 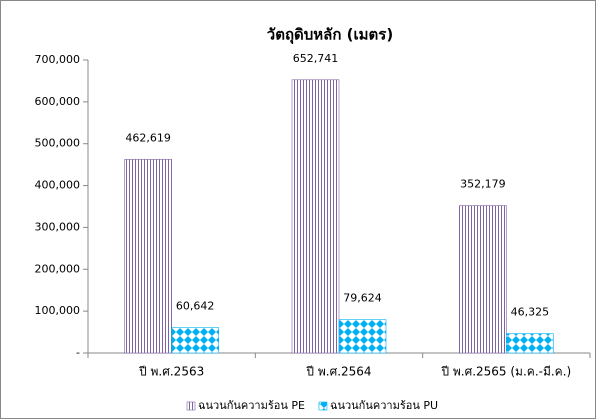 What do you see at coordinates (384, 405) in the screenshot?
I see `legend-label: ฉนวนกันความร้อน PU` at bounding box center [384, 405].